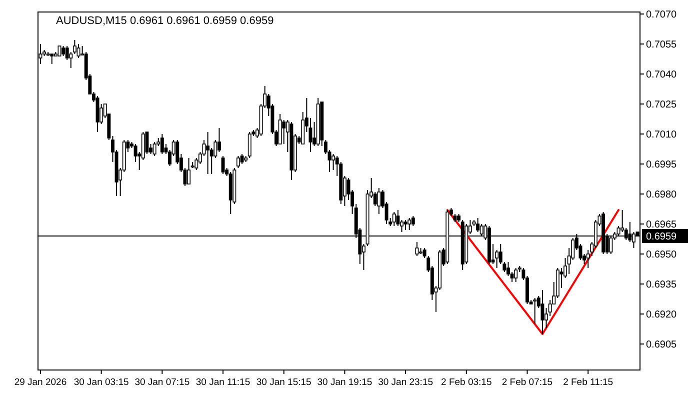 The width and height of the screenshot is (700, 400). Describe the element at coordinates (101, 382) in the screenshot. I see `x-tick-label: 30 Jan 03:15` at that location.